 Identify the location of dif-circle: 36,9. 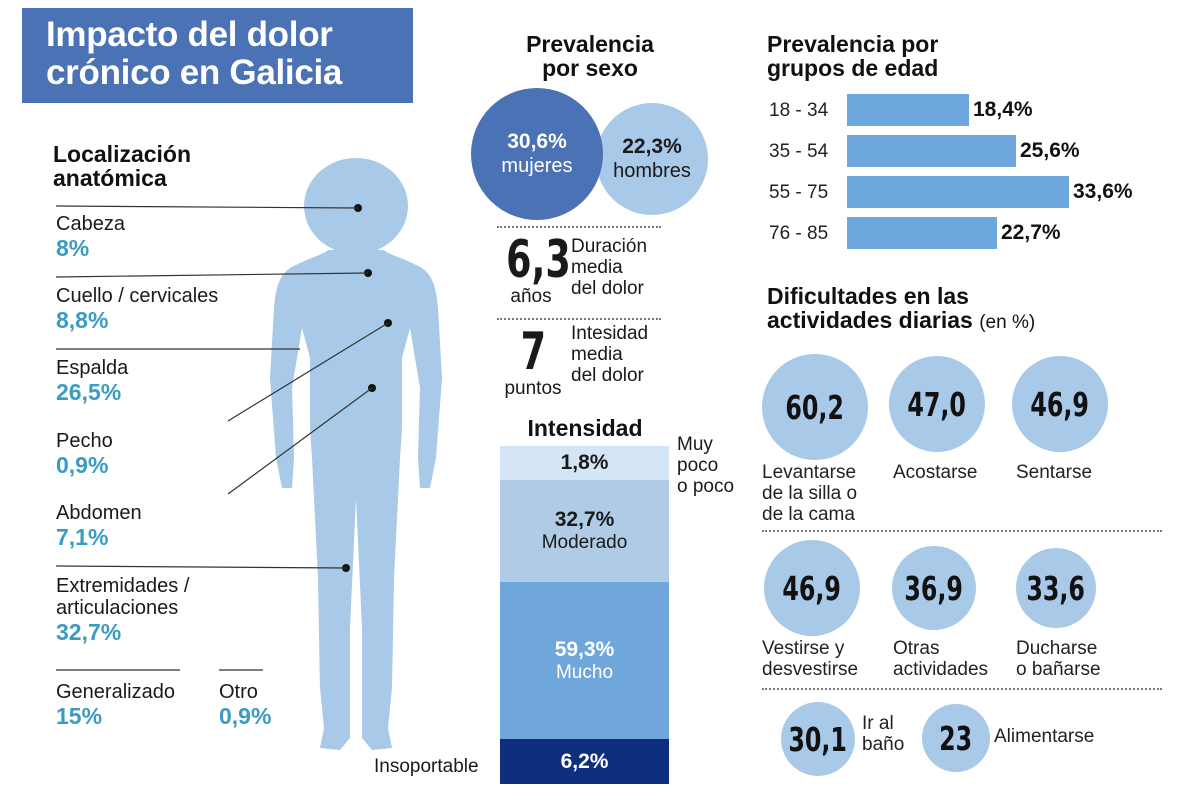
(934, 588).